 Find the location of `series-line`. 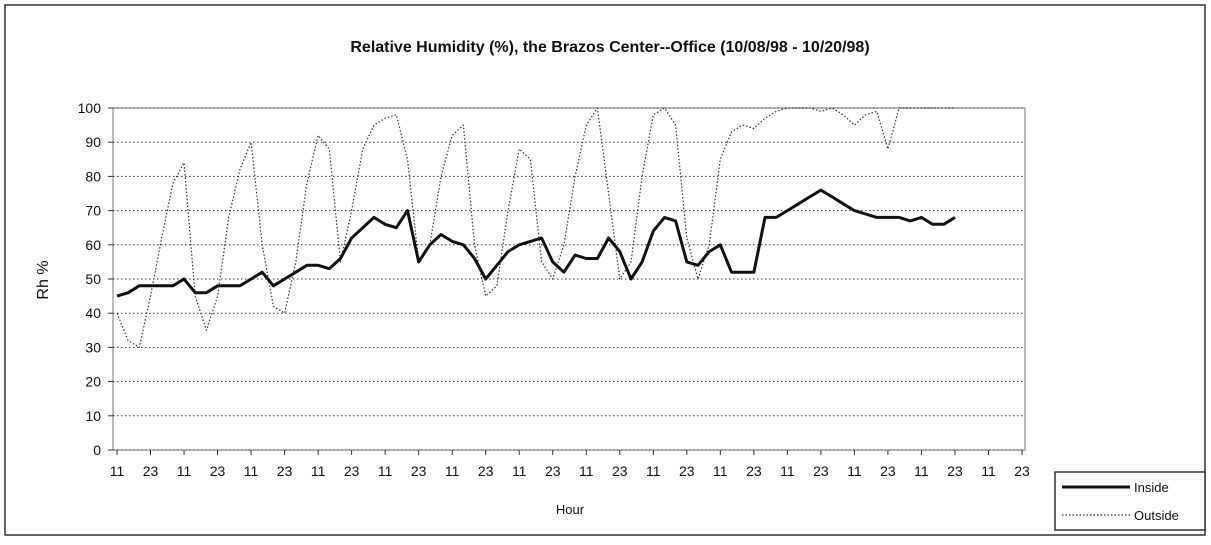

series-line is located at coordinates (536, 243).